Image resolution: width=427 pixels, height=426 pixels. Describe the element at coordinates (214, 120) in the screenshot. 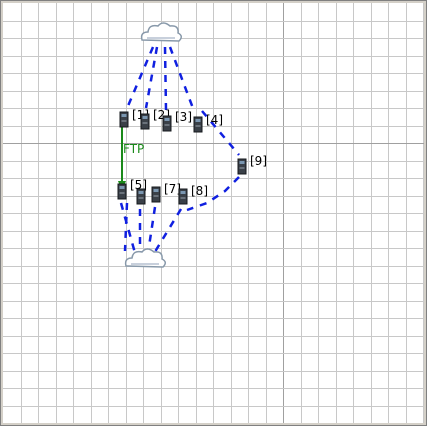

I see `server-label: [4]` at that location.